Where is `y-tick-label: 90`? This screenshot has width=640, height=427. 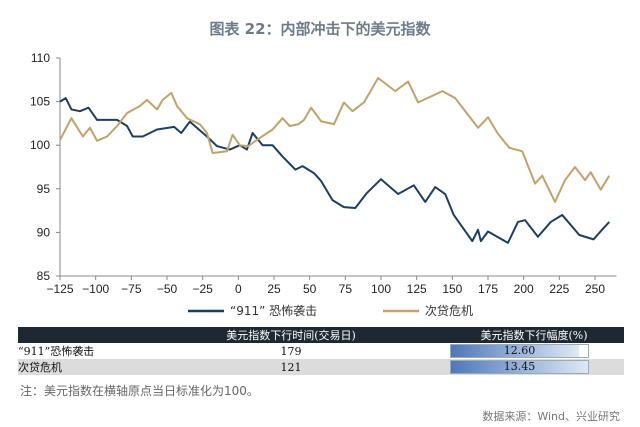 y-tick-label: 90 is located at coordinates (44, 232).